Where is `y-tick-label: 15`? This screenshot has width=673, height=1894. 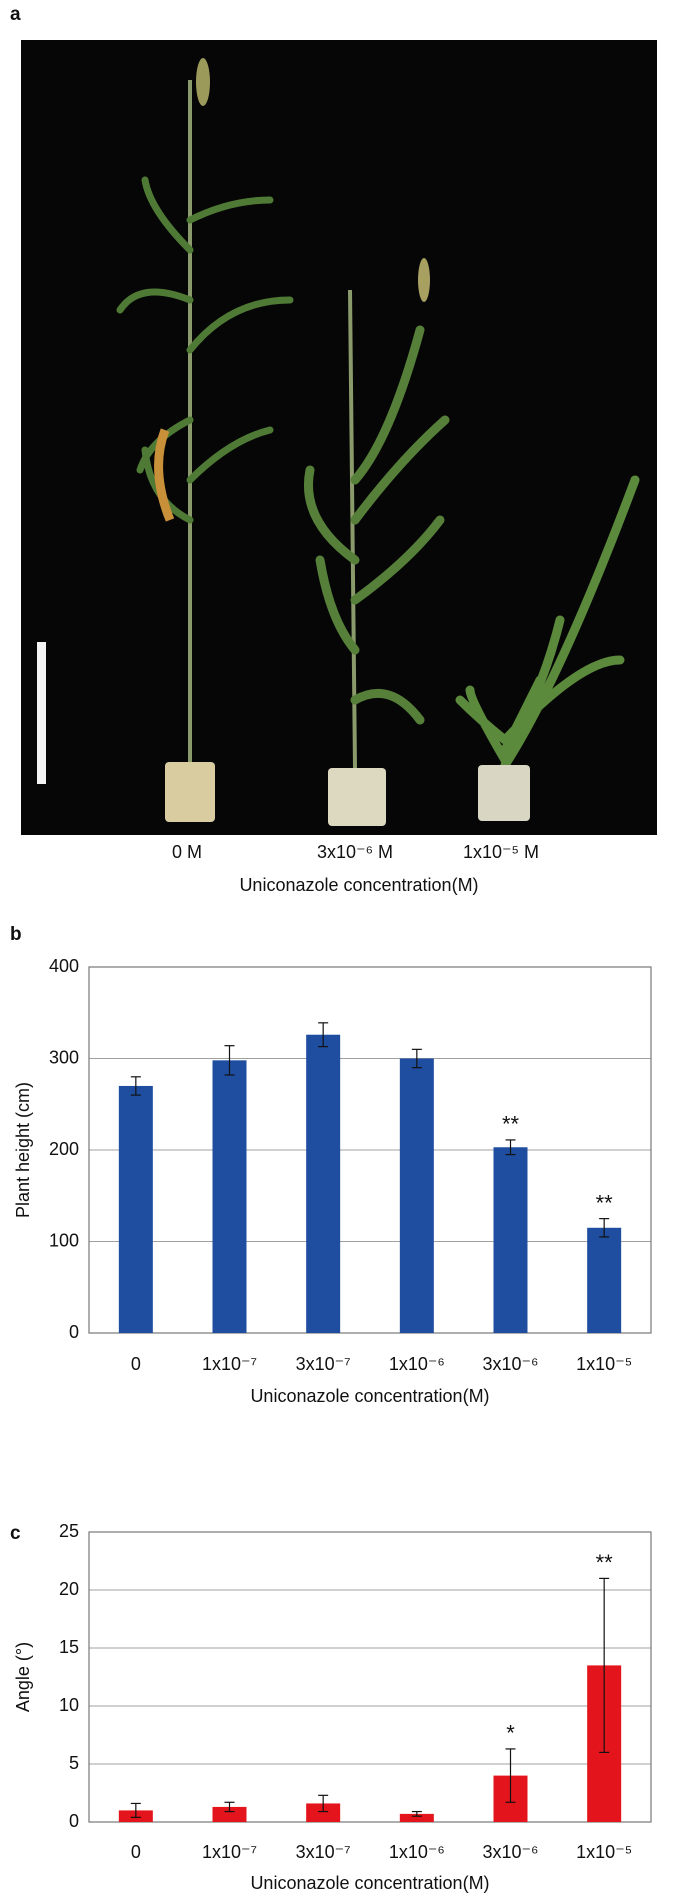
y-tick-label: 15 is located at coordinates (69, 1647).